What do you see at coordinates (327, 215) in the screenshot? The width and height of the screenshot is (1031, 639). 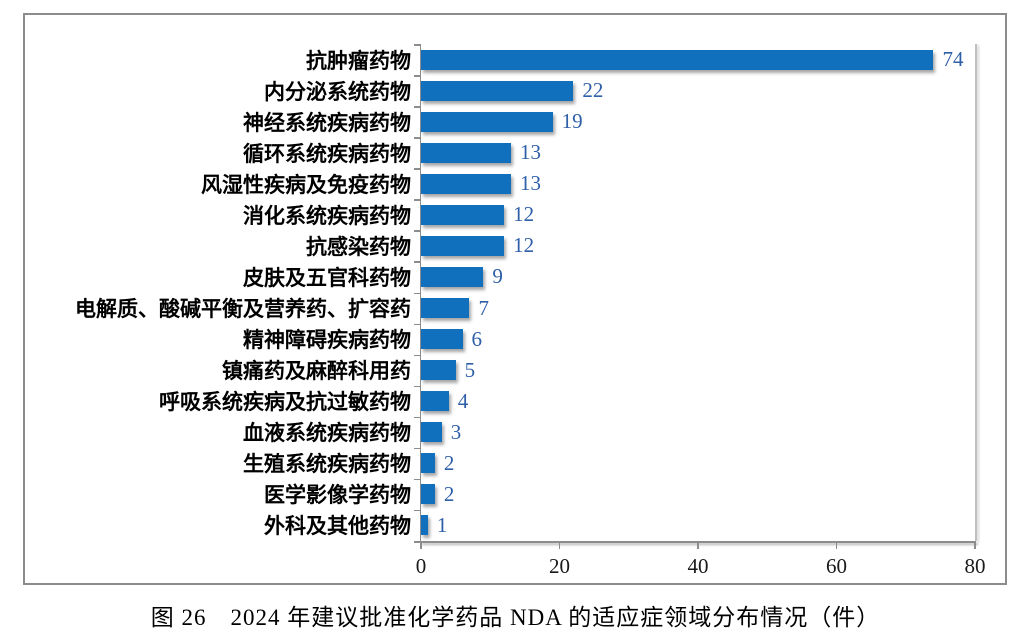 I see `category-label: 消化系统疾病药物` at bounding box center [327, 215].